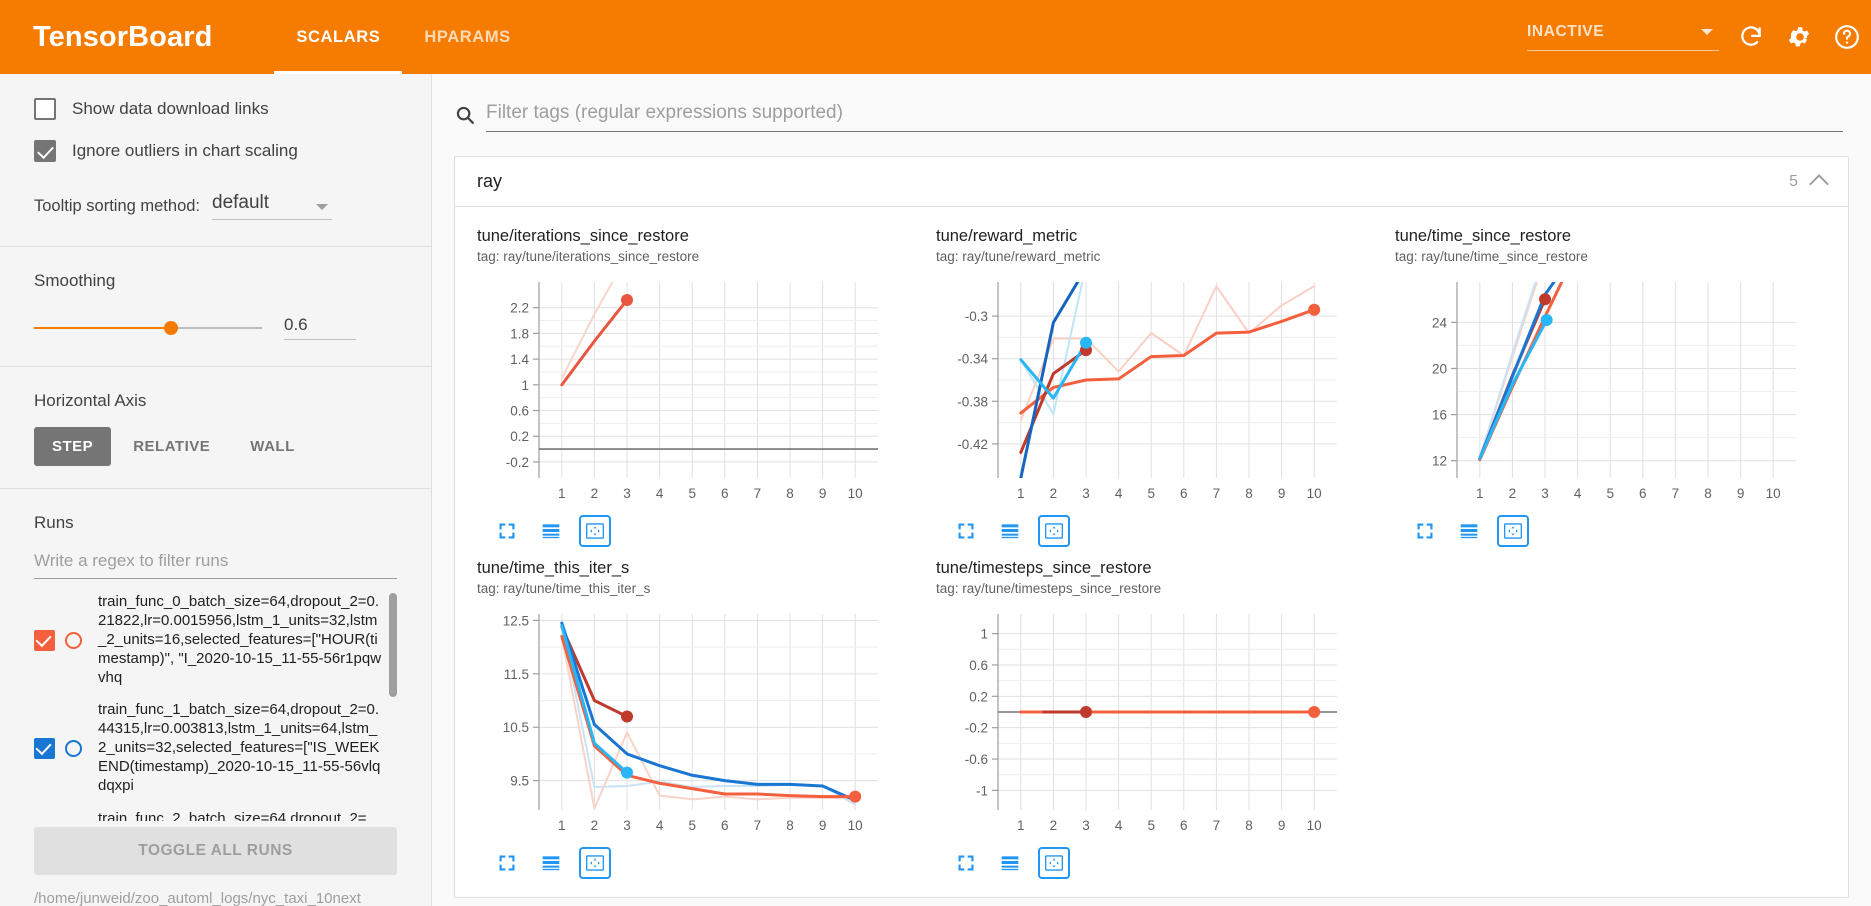  I want to click on runs-filter-input: Write a regex to filter runs, so click(215, 565).